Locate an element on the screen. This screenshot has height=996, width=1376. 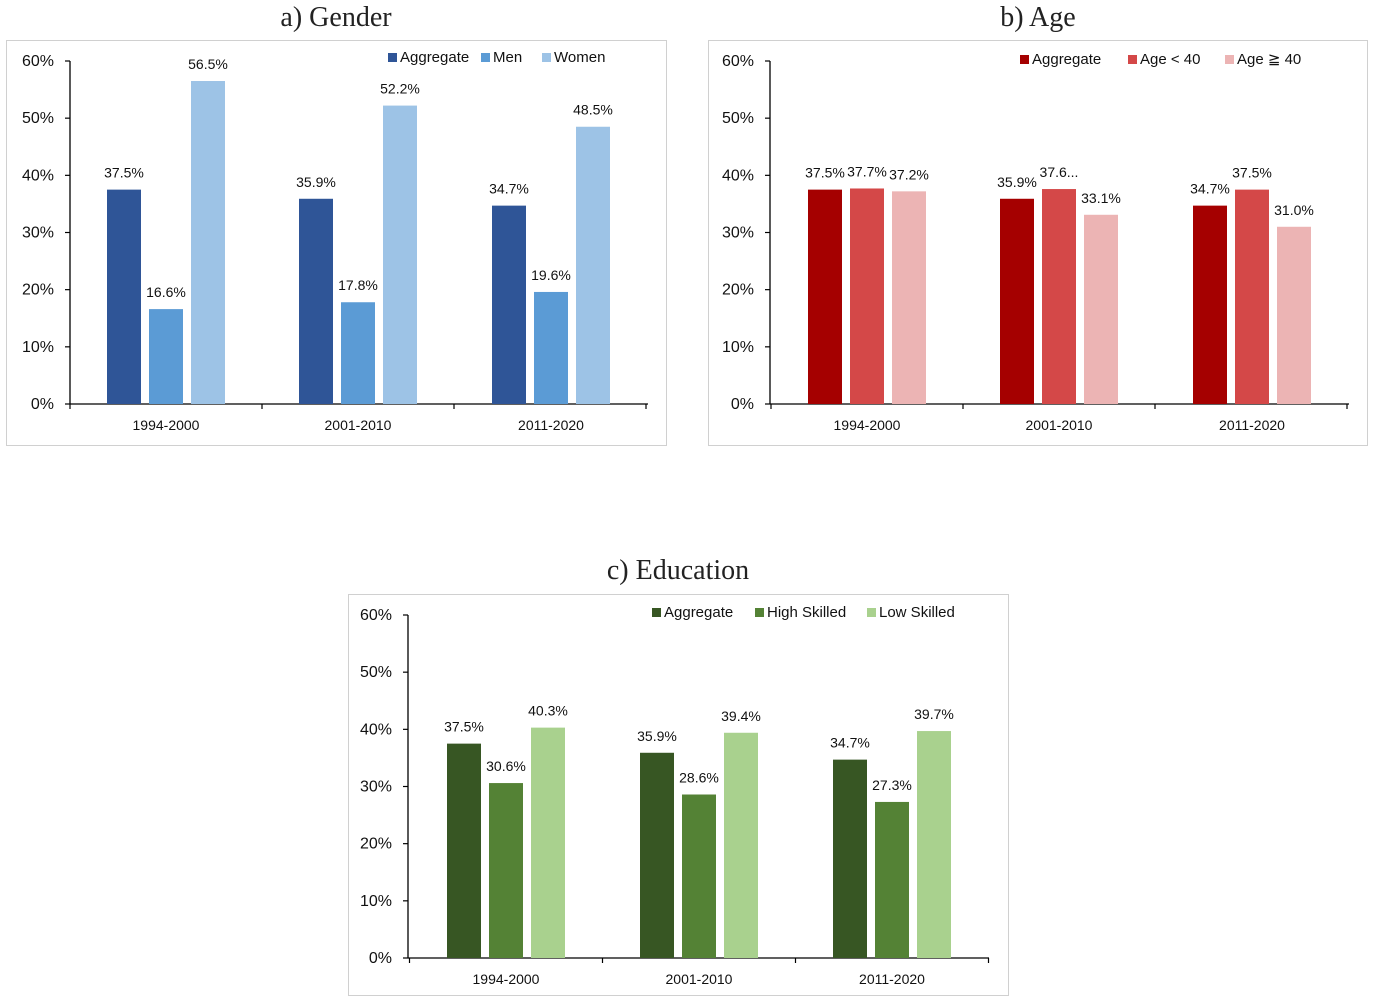
education-y-tick-label: 60% is located at coordinates (376, 615).